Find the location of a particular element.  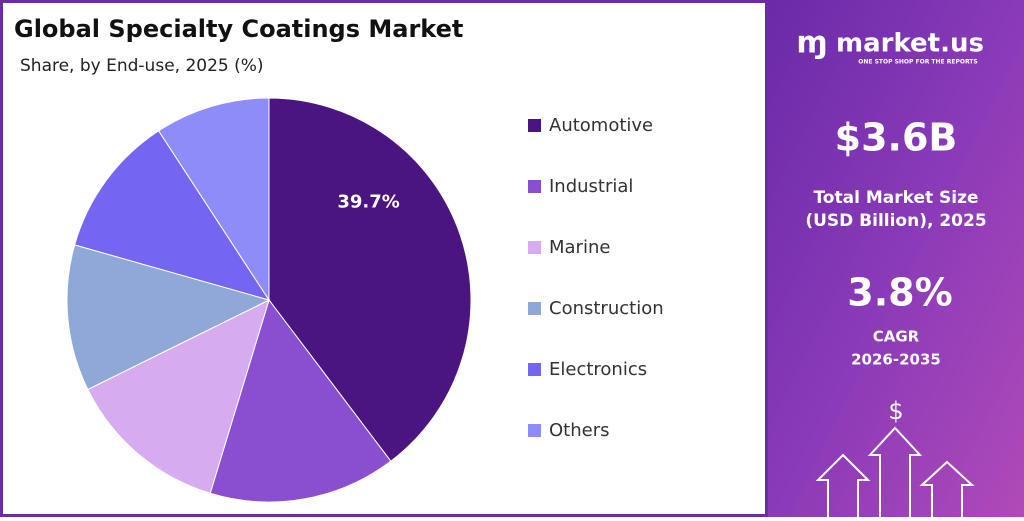

cagr: 3.8% is located at coordinates (899, 293).